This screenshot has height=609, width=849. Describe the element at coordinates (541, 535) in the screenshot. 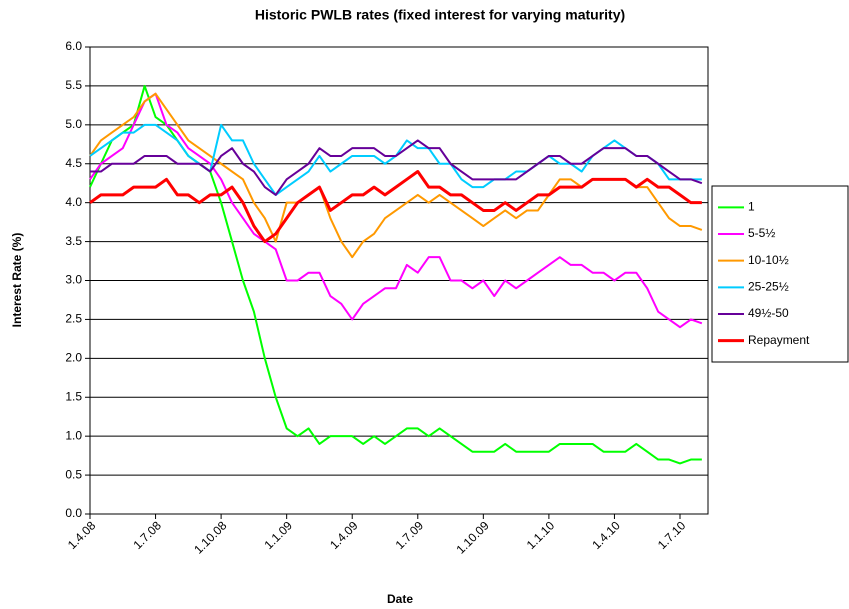

I see `x-tick-label: 1.1.10` at that location.